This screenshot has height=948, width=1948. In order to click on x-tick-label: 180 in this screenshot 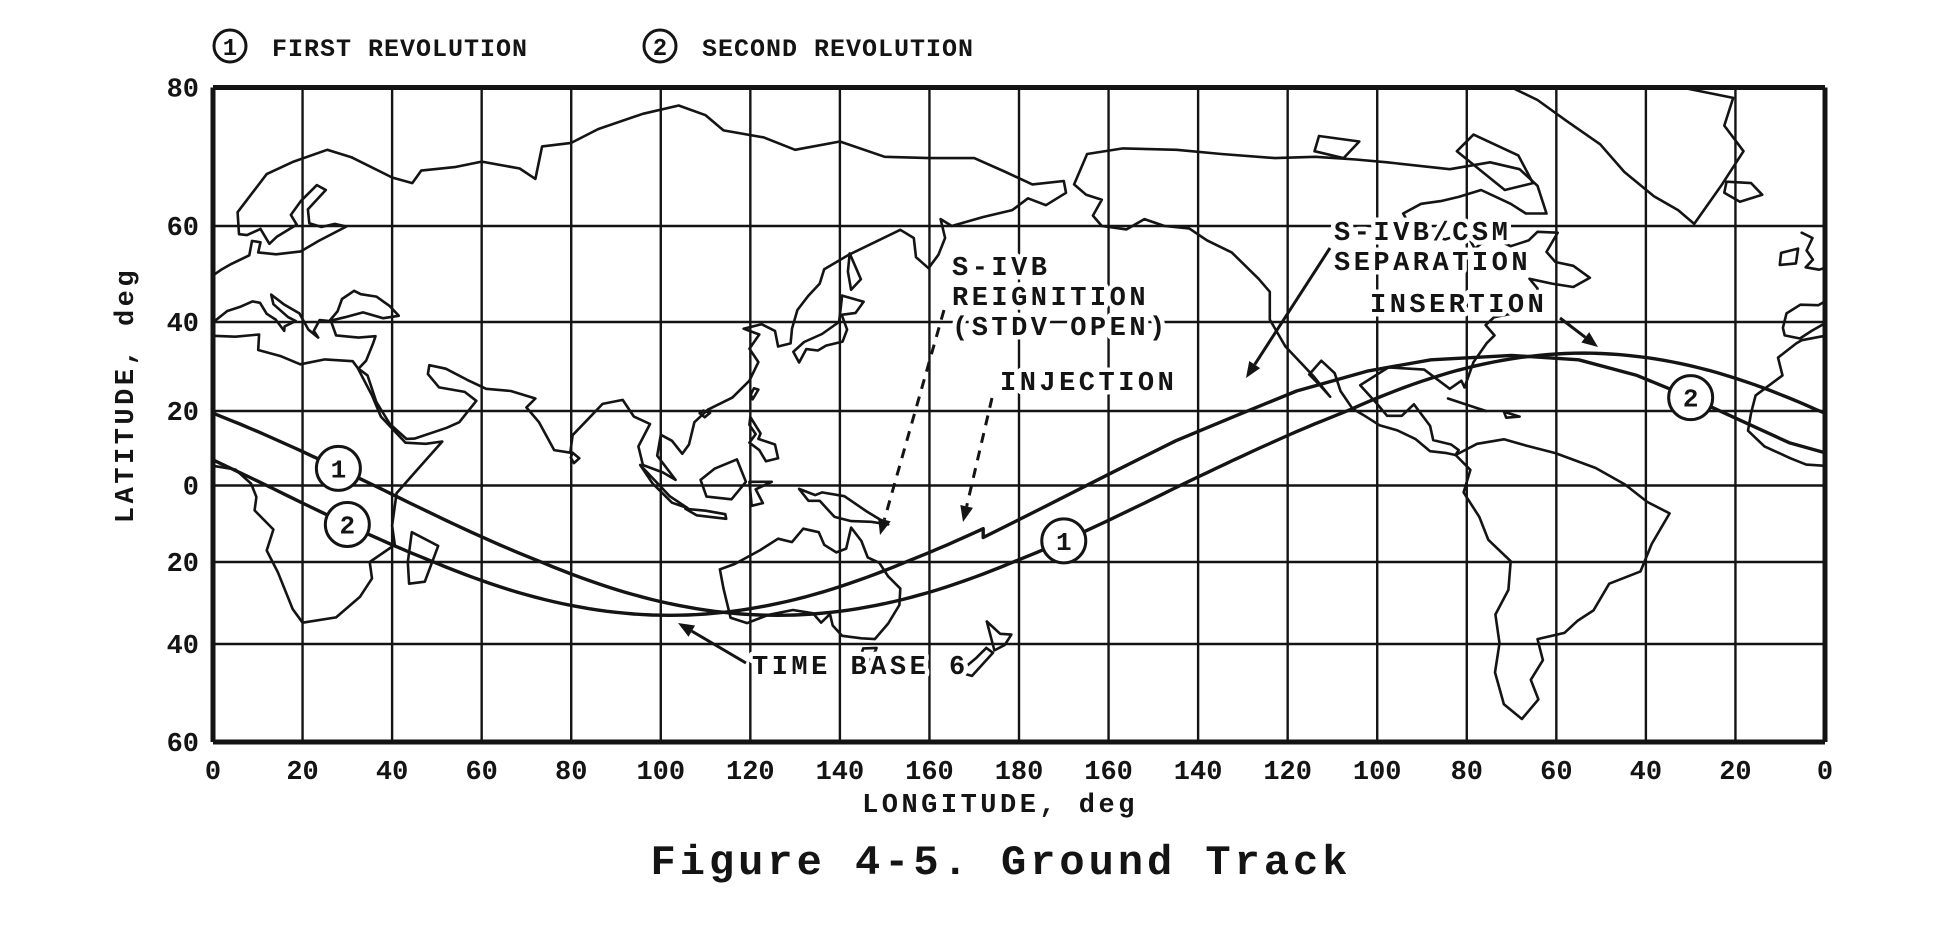, I will do `click(1019, 773)`.